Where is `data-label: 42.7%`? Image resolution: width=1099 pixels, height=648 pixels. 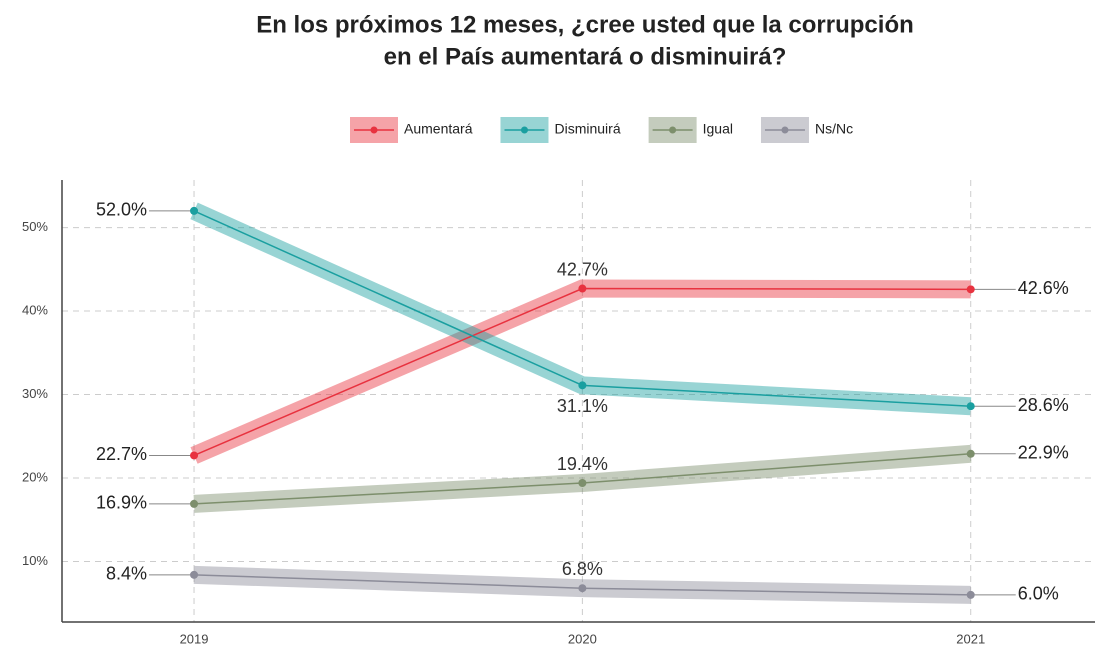
data-label: 42.7% is located at coordinates (582, 269).